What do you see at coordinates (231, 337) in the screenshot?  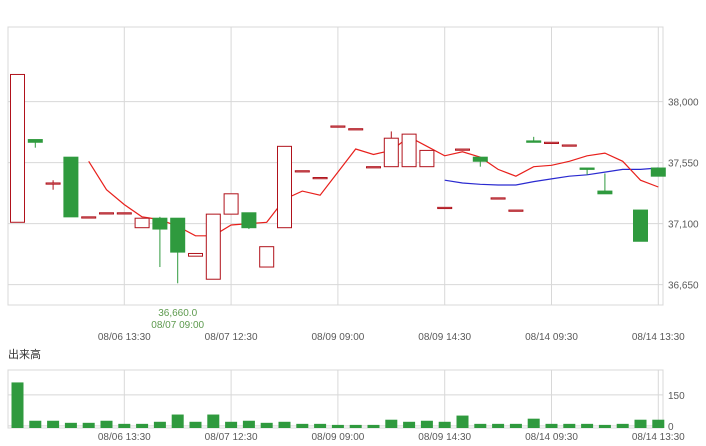 I see `price-x-tick-label: 08/07 12:30` at bounding box center [231, 337].